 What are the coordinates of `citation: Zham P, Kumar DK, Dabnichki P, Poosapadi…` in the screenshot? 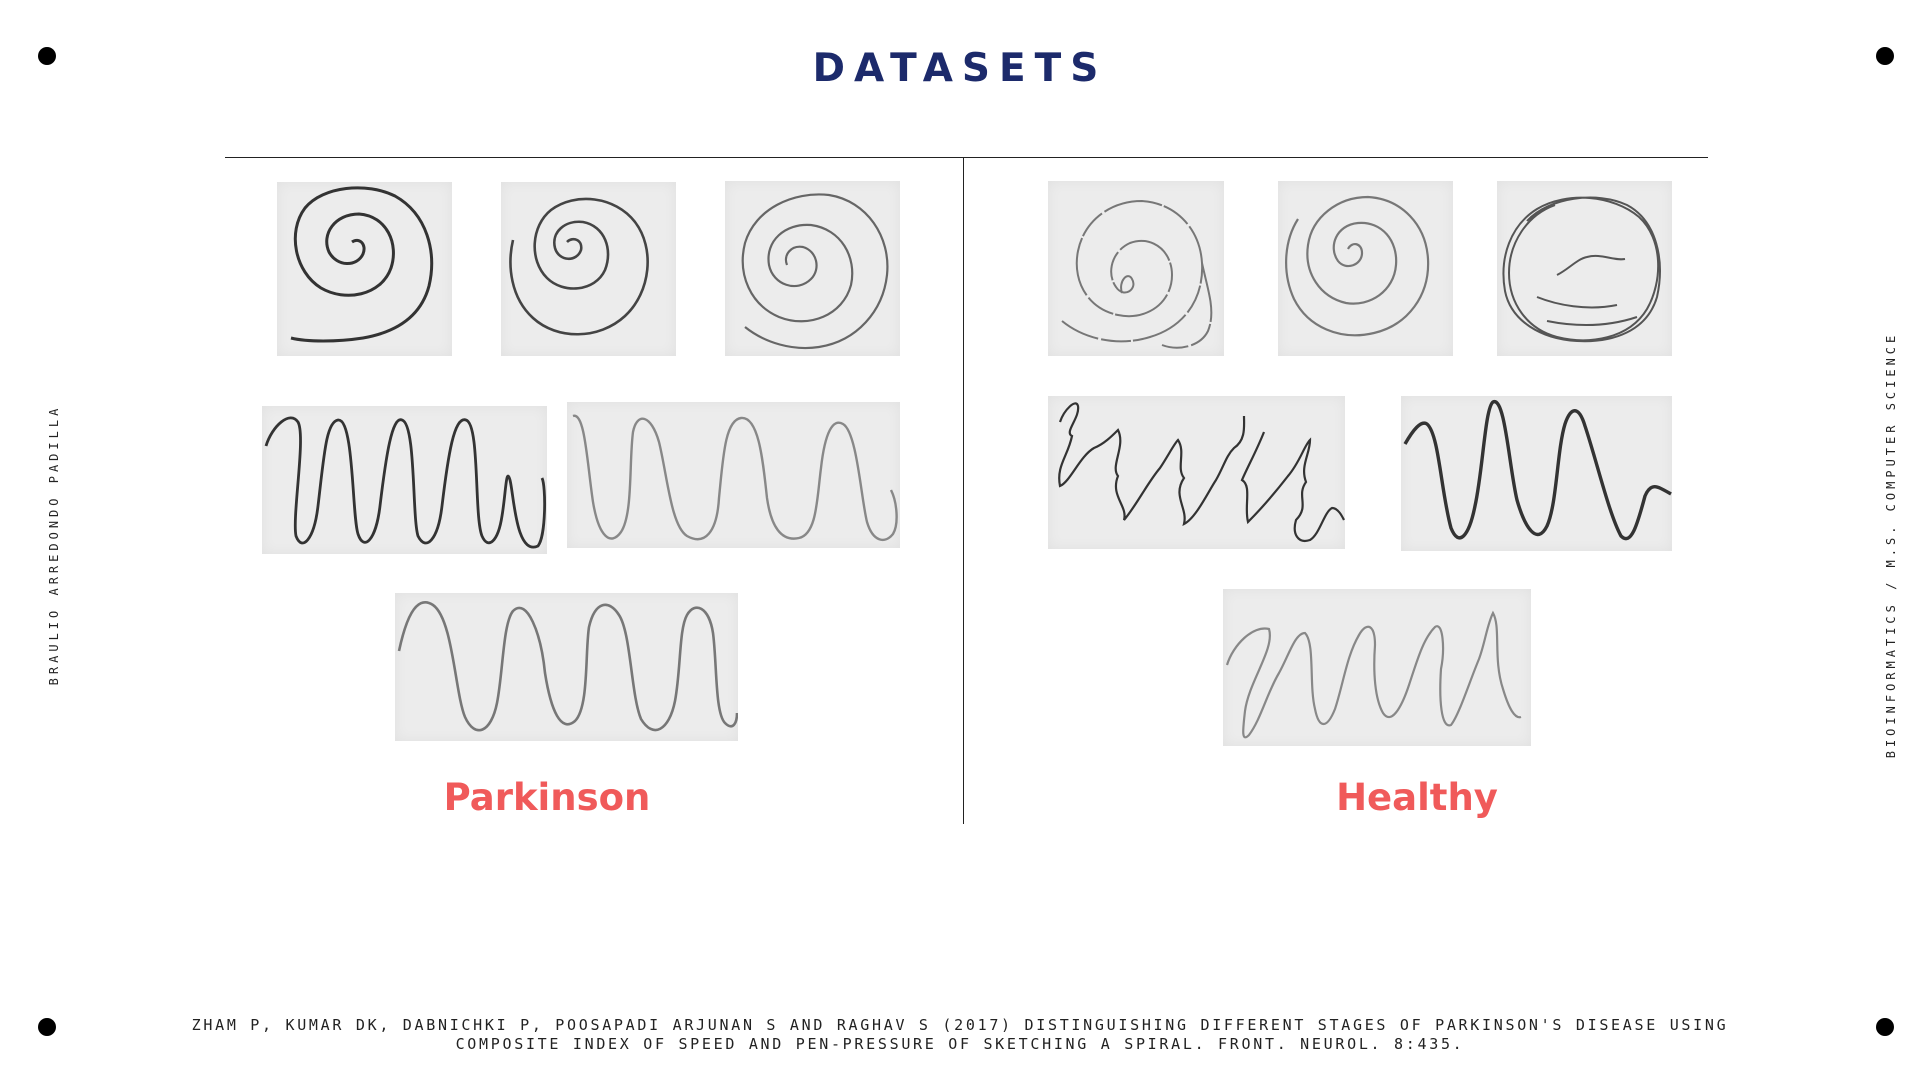 It's located at (960, 1035).